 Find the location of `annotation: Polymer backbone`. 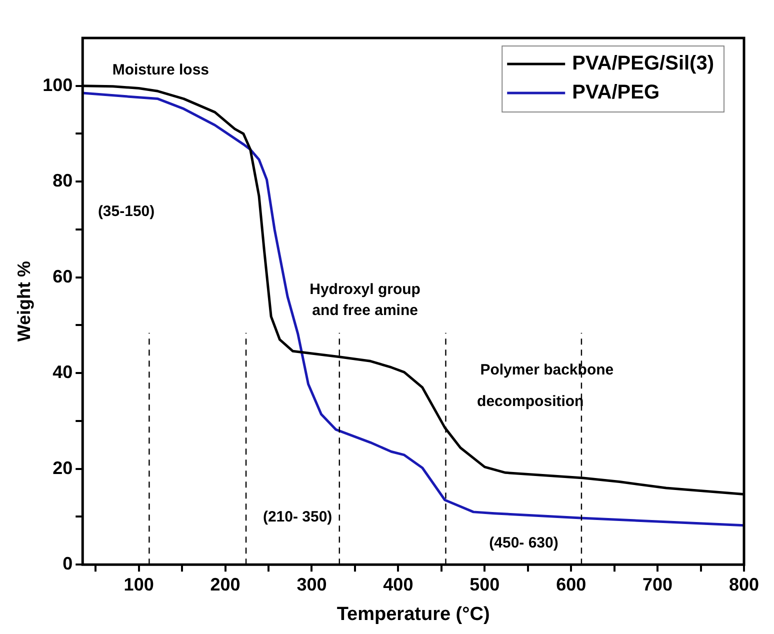

annotation: Polymer backbone is located at coordinates (547, 369).